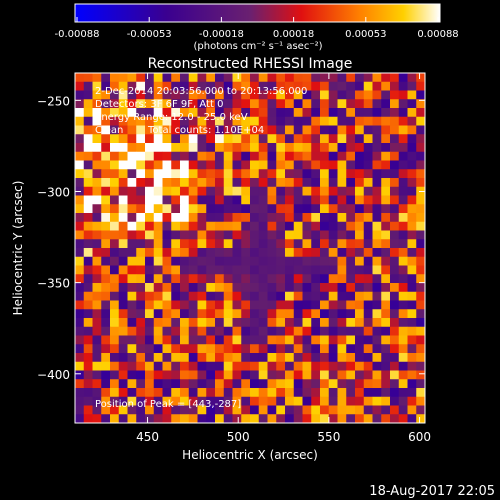  Describe the element at coordinates (437, 34) in the screenshot. I see `colorbar-tick-label: 0.00088` at that location.